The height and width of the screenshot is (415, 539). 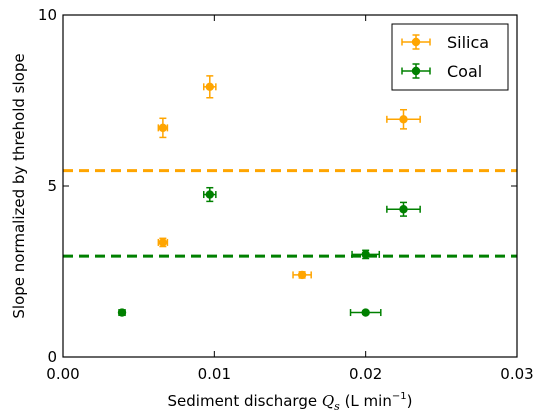 What do you see at coordinates (47, 15) in the screenshot?
I see `y-tick-label: 10` at bounding box center [47, 15].